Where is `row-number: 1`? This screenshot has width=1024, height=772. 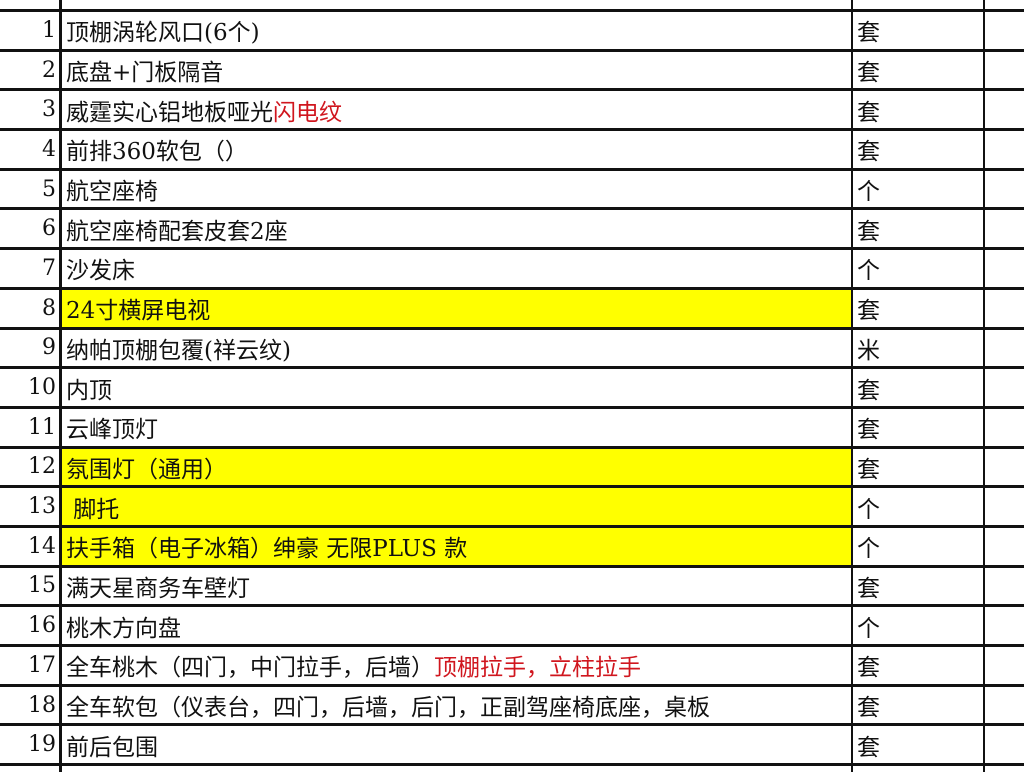 row-number: 1 is located at coordinates (31, 30).